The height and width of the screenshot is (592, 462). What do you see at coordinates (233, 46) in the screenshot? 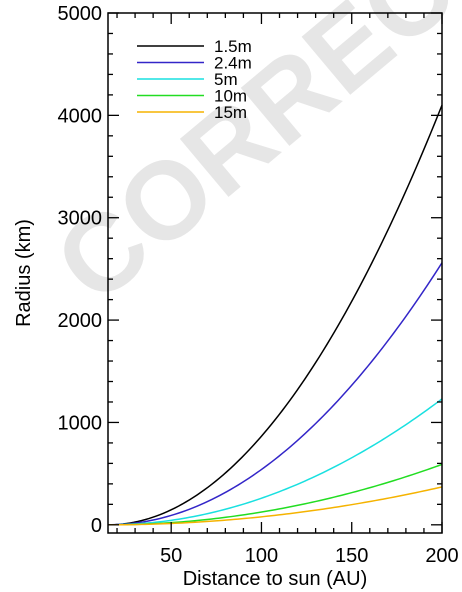
I see `legend-label-0: 1.5m` at bounding box center [233, 46].